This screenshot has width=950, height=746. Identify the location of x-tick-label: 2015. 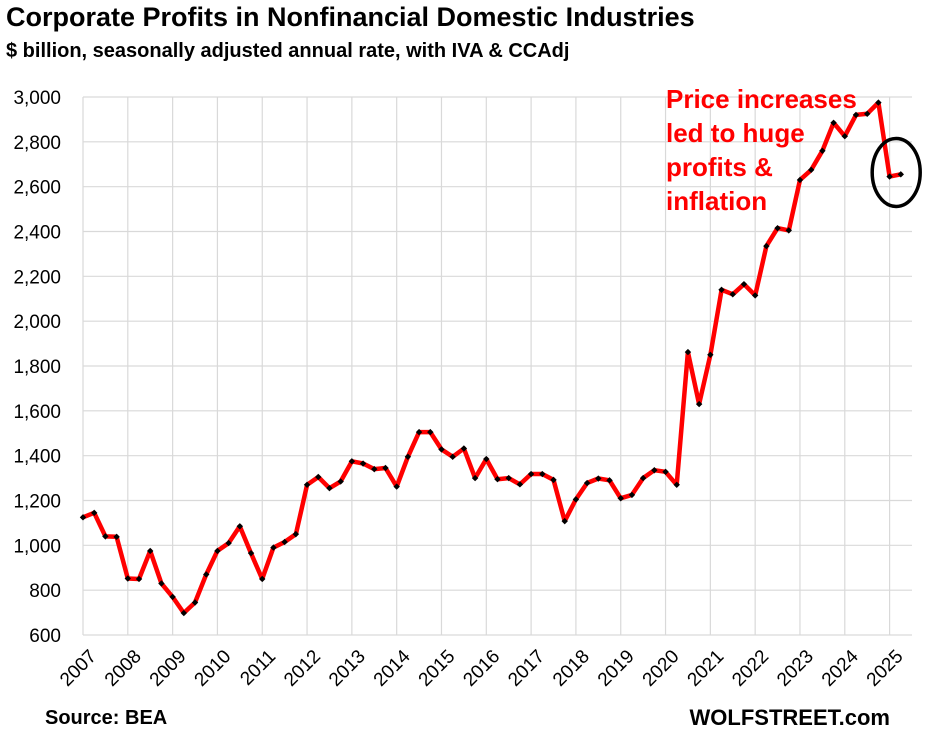
(437, 668).